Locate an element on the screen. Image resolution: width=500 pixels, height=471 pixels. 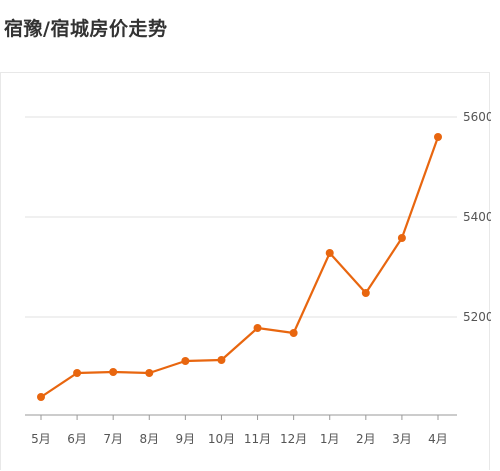
x-tick-label: 7月 is located at coordinates (113, 439).